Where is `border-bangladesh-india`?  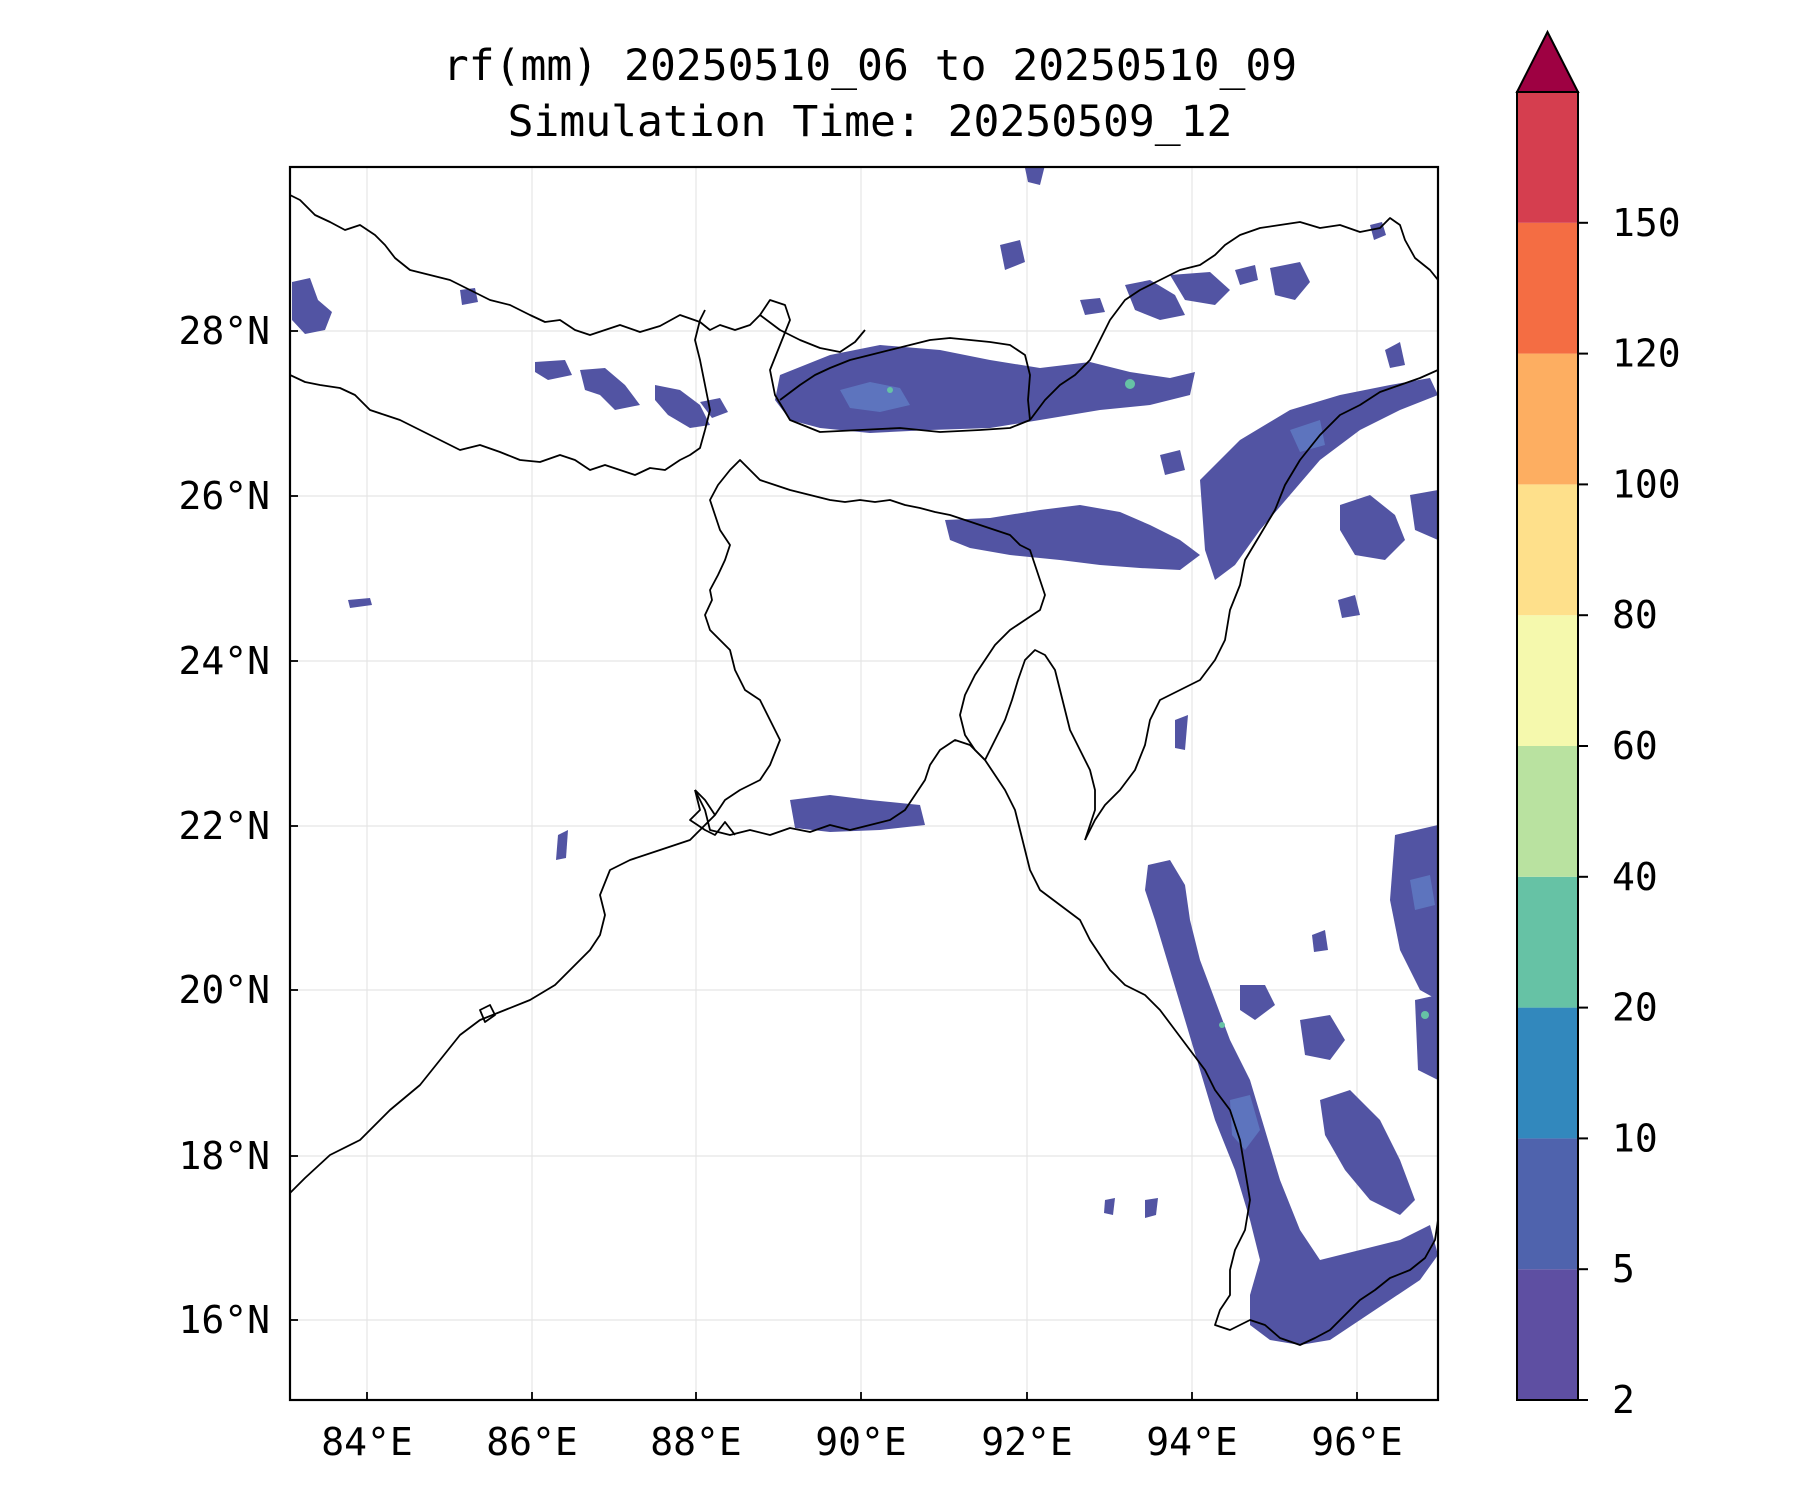
border-bangladesh-india is located at coordinates (875, 637).